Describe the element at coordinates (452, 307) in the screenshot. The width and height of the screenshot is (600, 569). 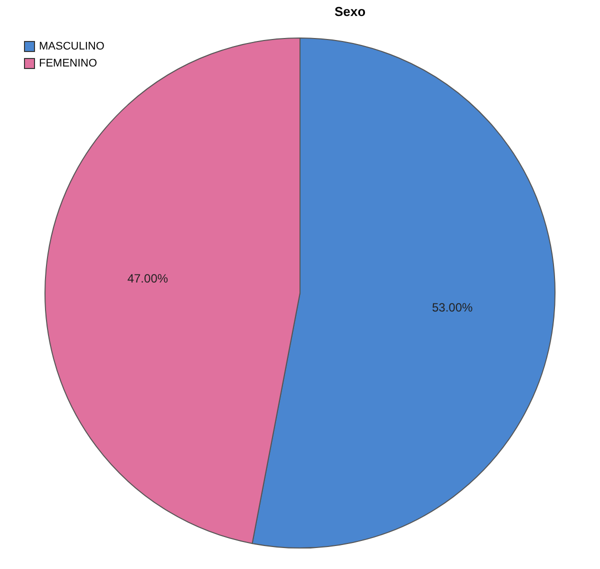
I see `data-label: 53.00%` at that location.